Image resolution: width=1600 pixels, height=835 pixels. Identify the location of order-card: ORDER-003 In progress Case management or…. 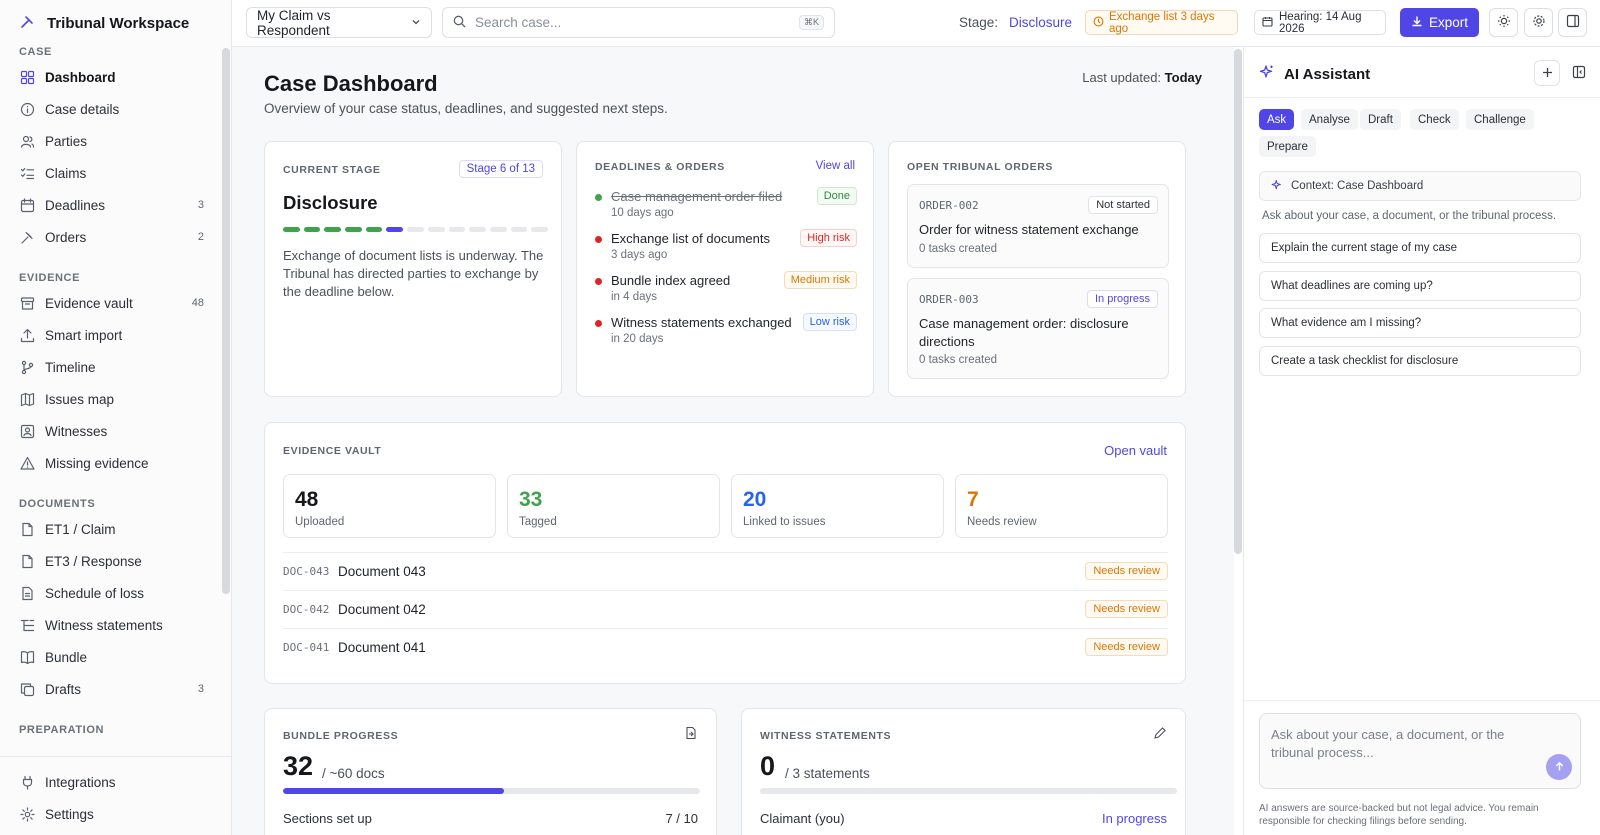
(1038, 328).